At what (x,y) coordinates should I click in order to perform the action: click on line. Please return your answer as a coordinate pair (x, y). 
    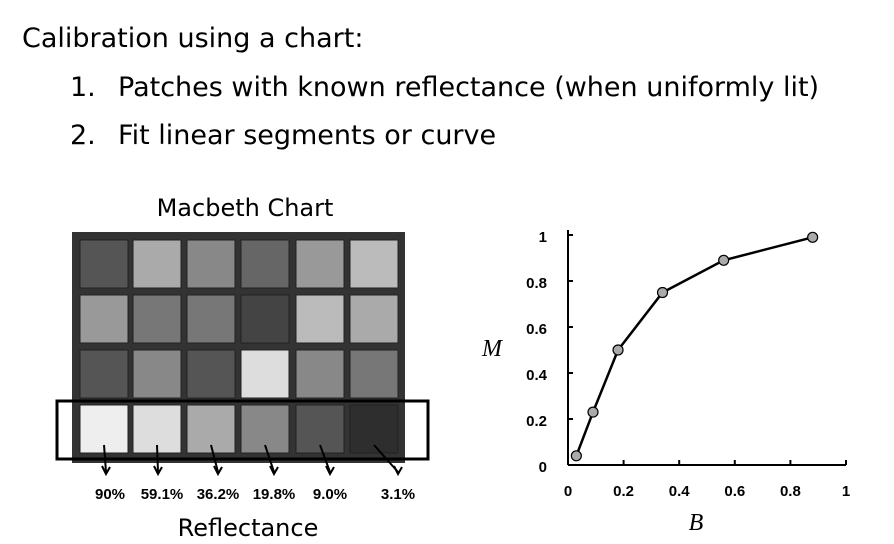
    Looking at the image, I should click on (694, 346).